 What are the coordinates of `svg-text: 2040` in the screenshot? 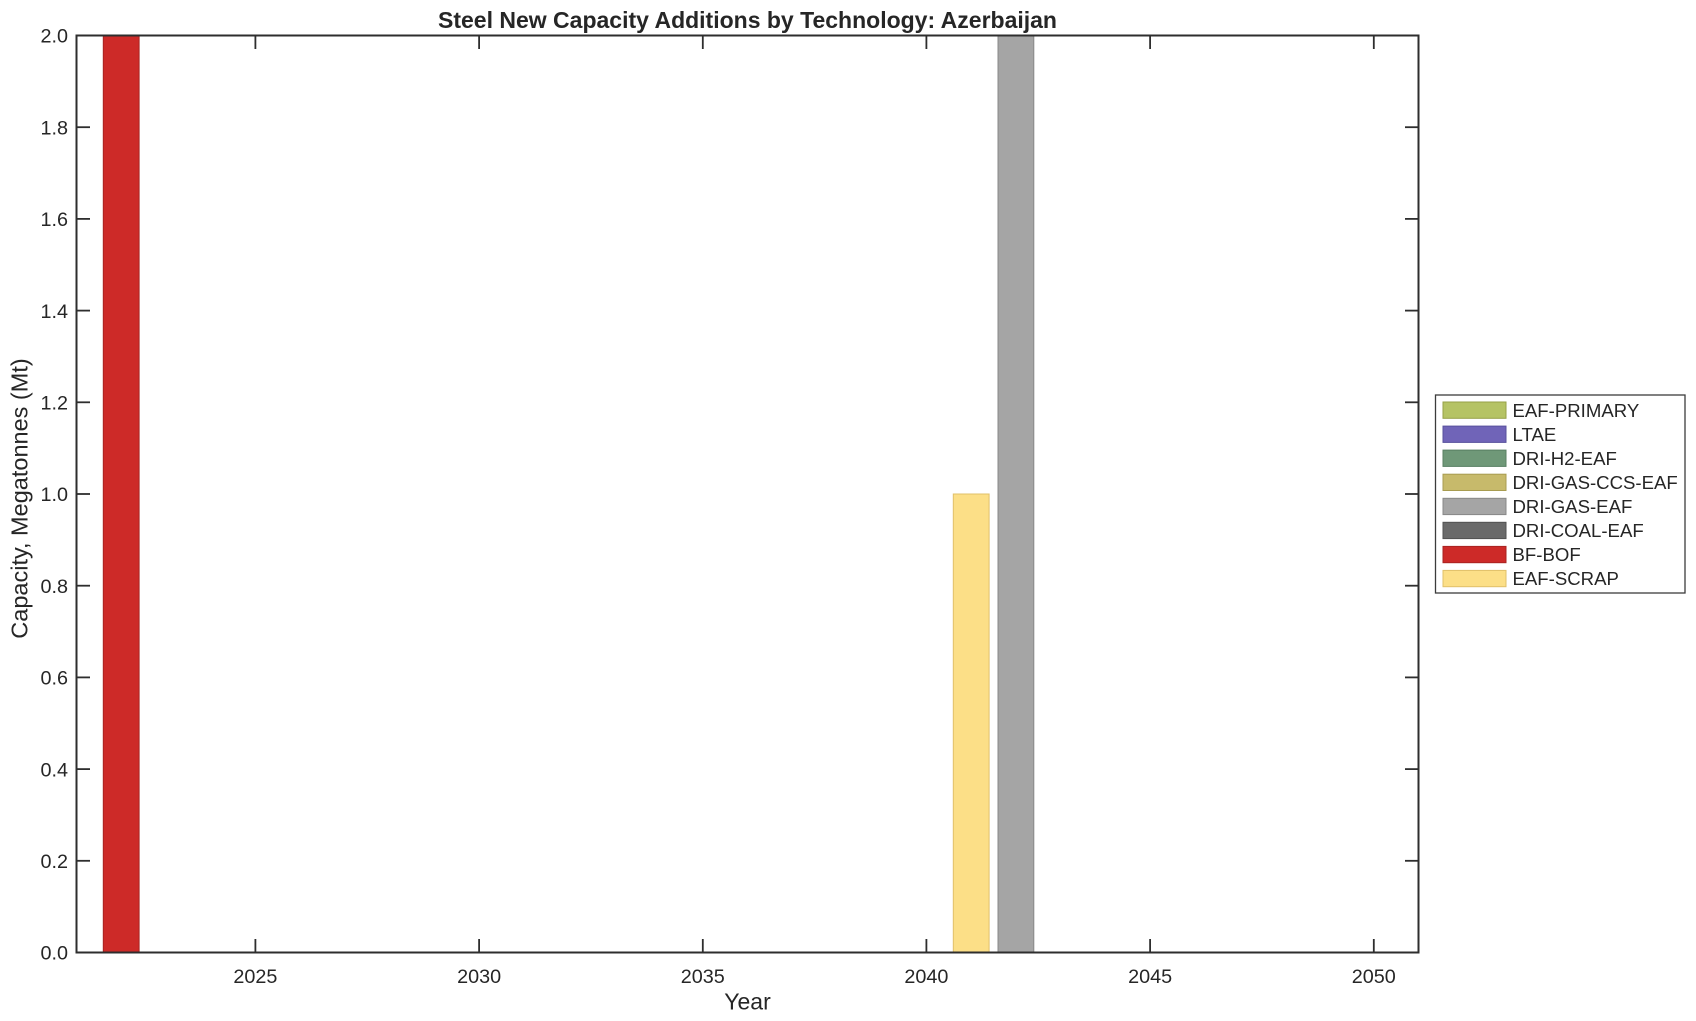 It's located at (926, 977).